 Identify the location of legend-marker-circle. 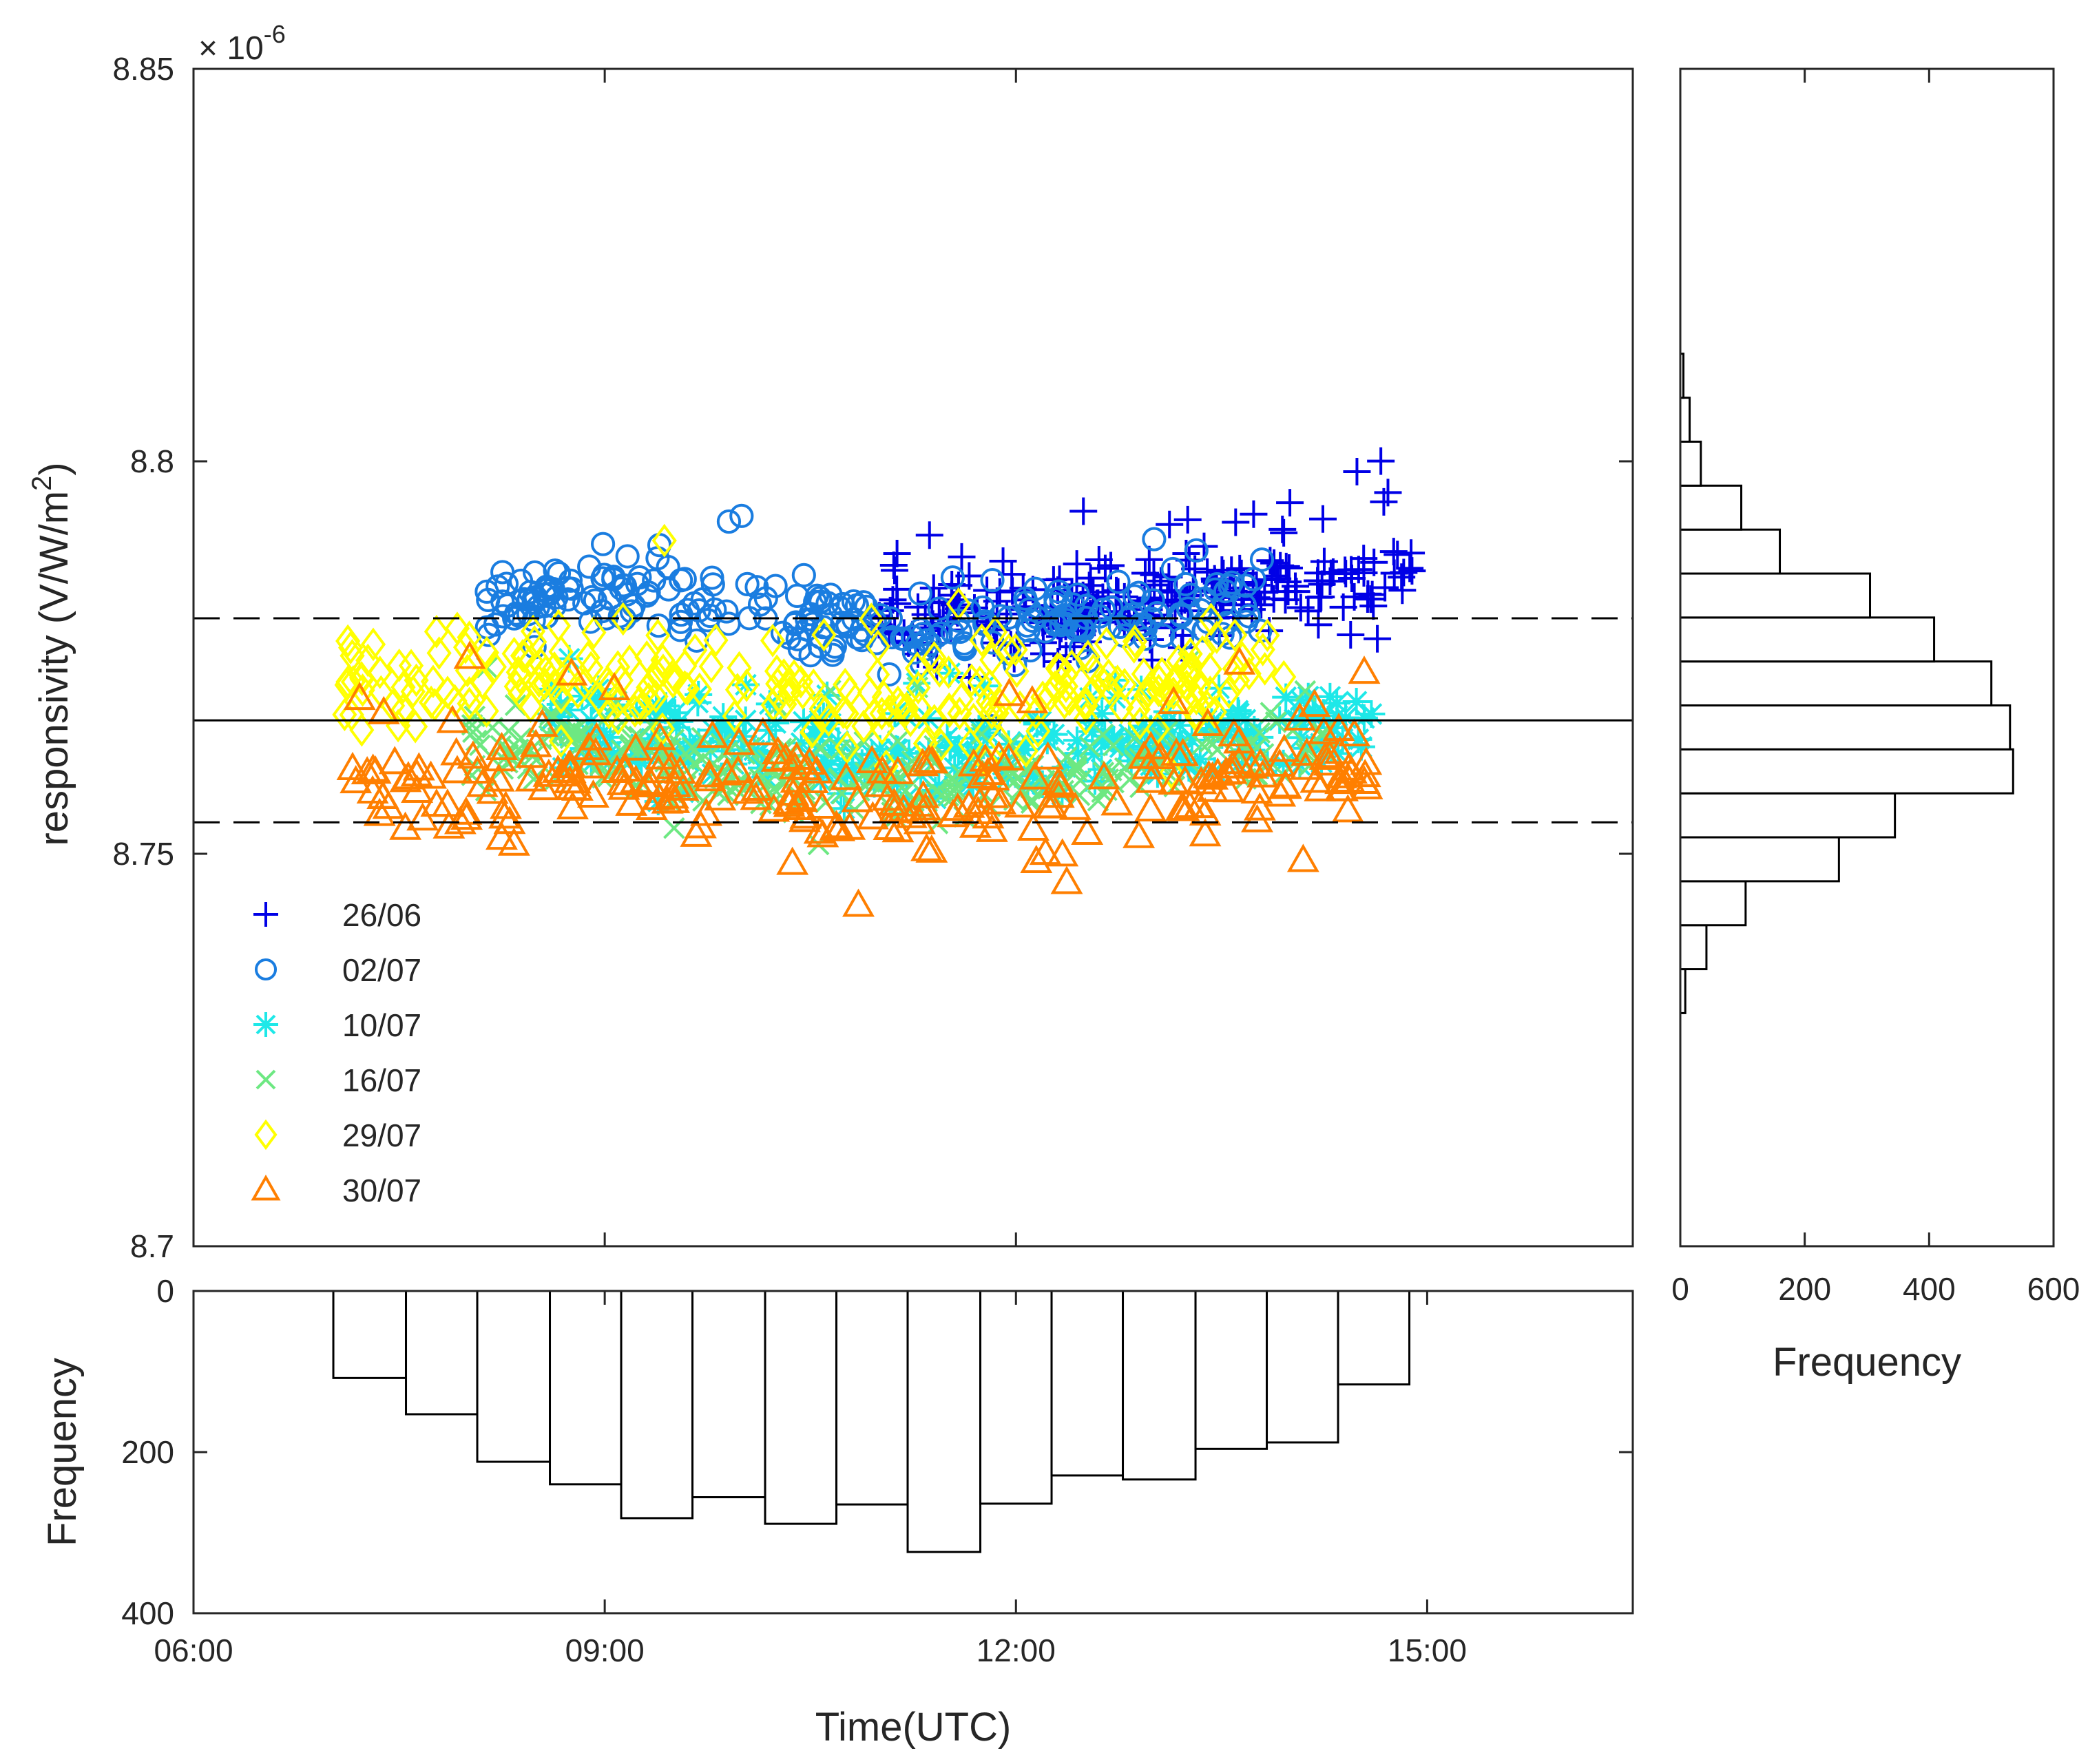
(266, 969).